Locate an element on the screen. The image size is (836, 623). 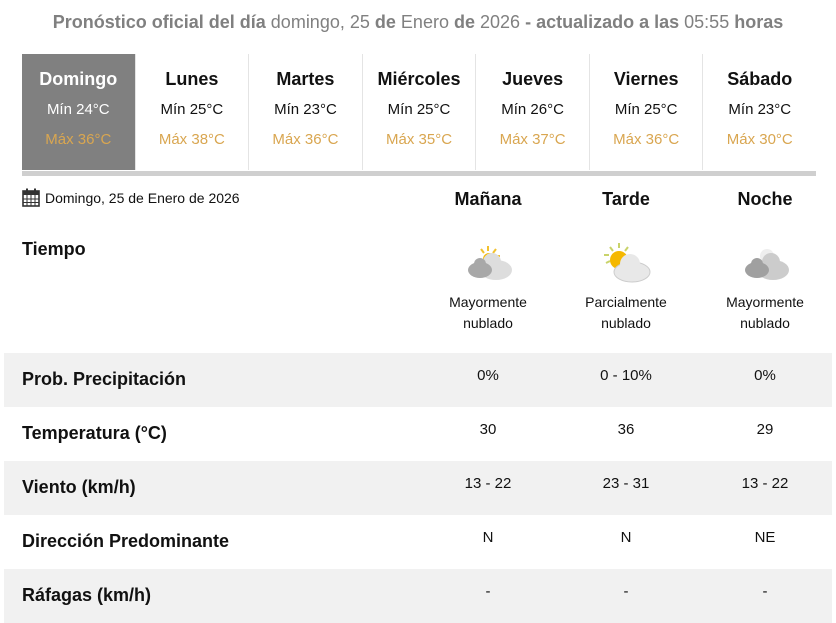
day-name: Martes is located at coordinates (305, 79).